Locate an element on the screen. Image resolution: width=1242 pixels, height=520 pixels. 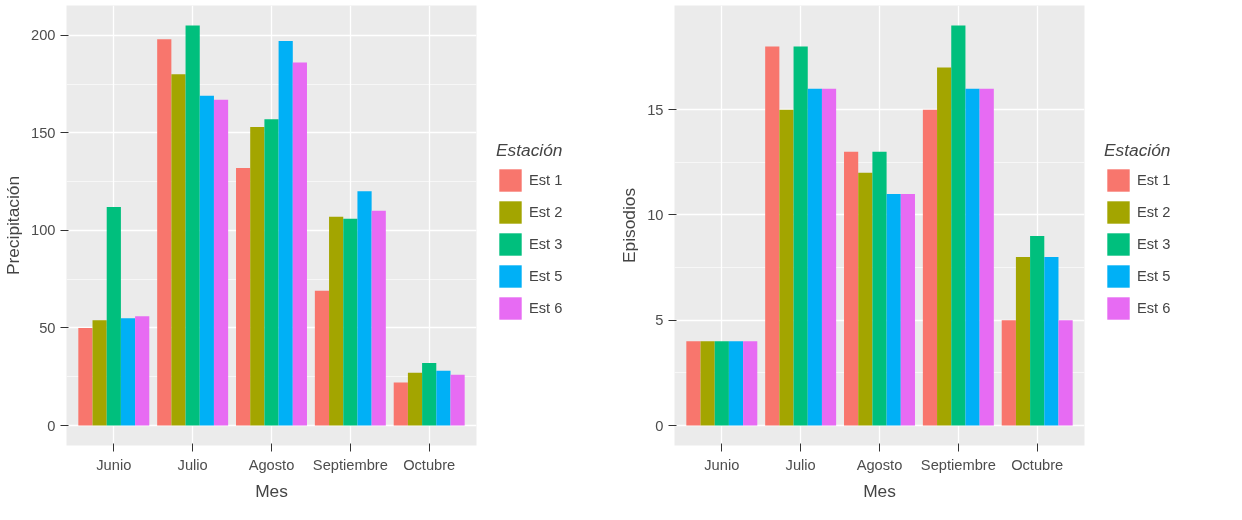
y-tick-label: 150 is located at coordinates (43, 132).